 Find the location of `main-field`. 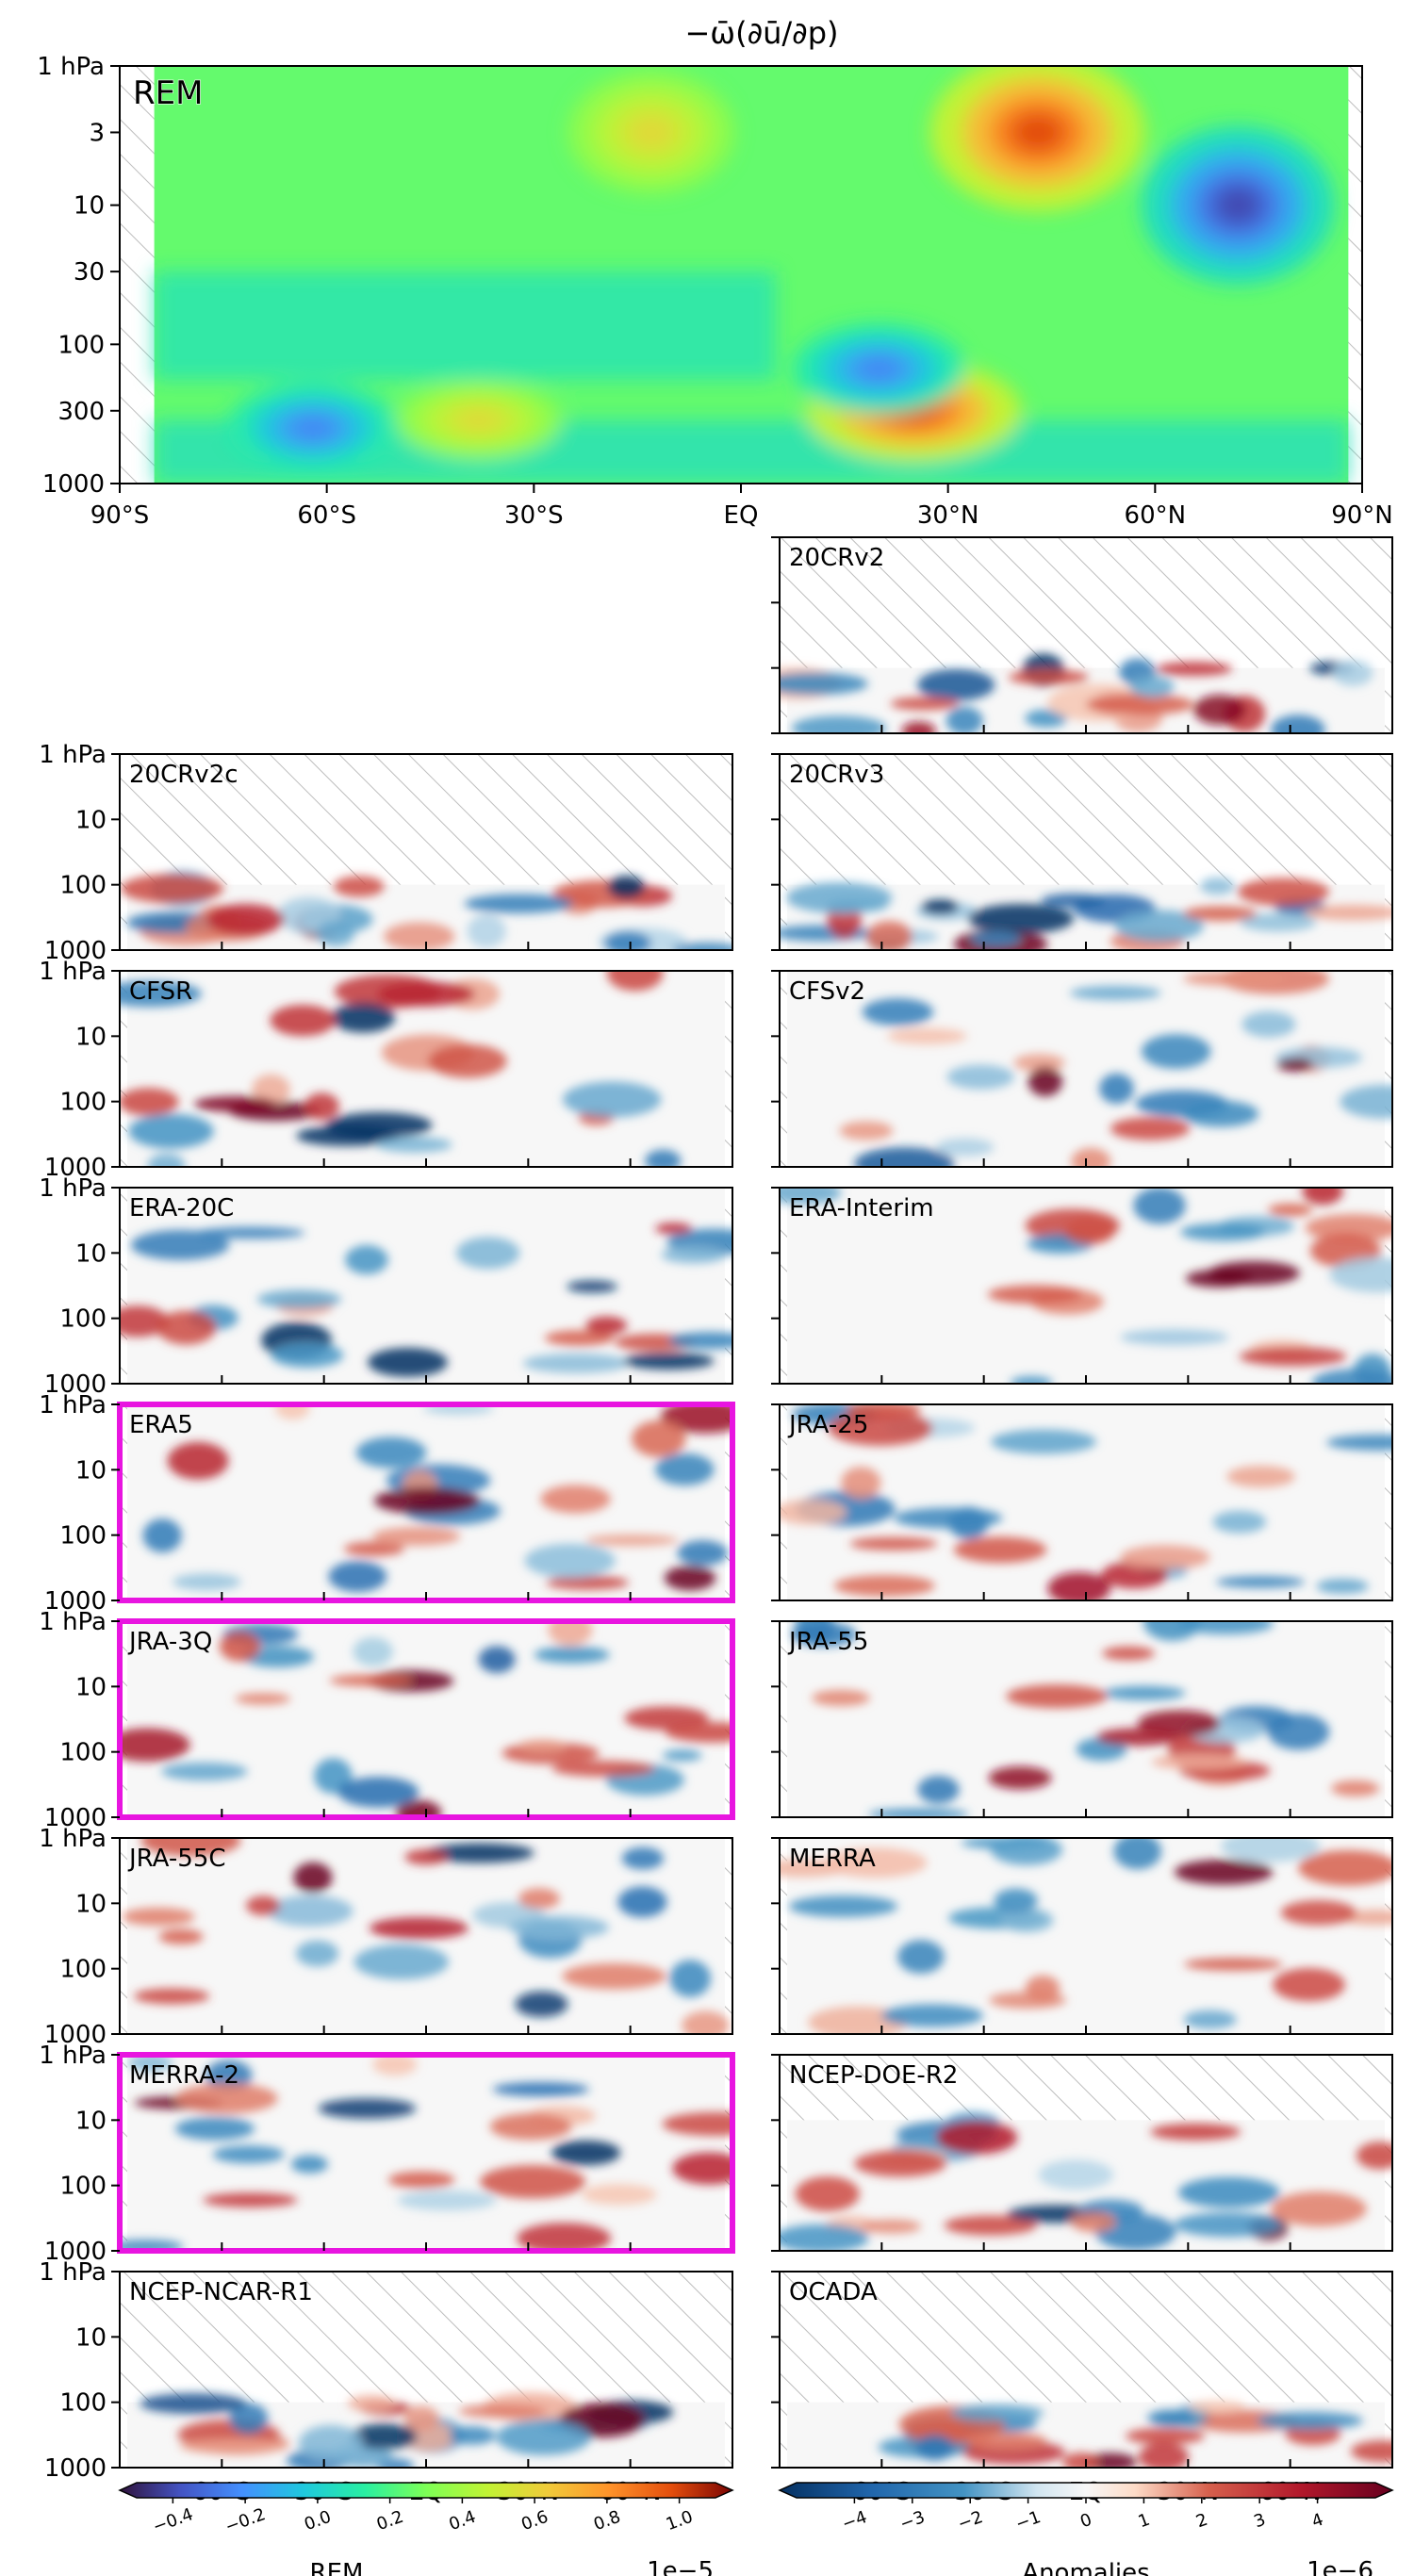

main-field is located at coordinates (751, 275).